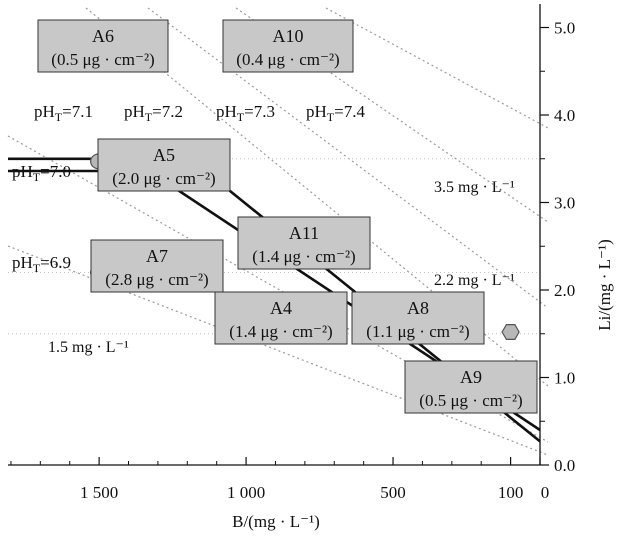 The height and width of the screenshot is (539, 629). Describe the element at coordinates (63, 113) in the screenshot. I see `ph-label-2: pHT=7.1` at that location.